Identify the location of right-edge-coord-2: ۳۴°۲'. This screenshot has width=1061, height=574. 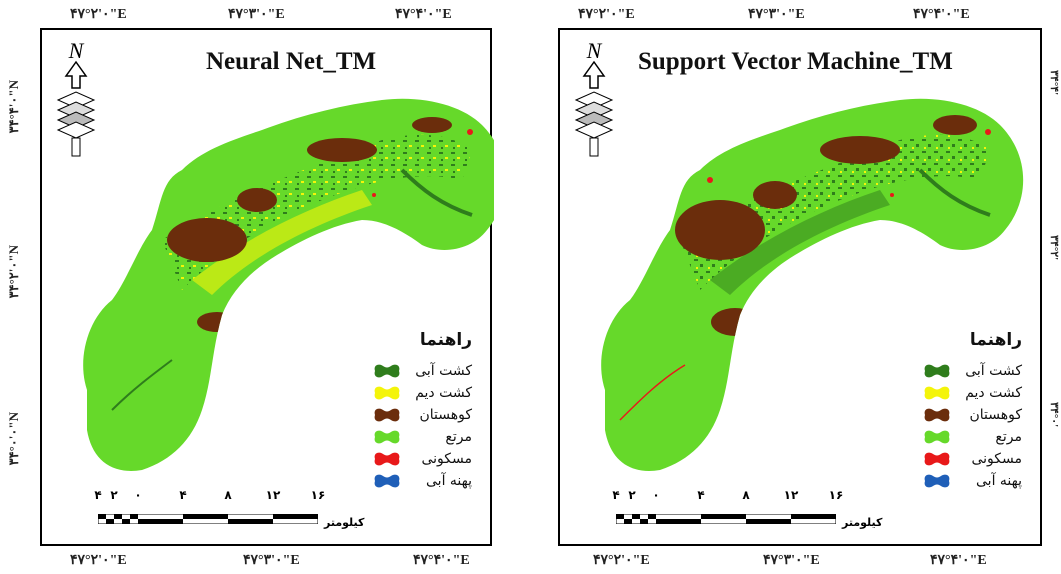
(1054, 248).